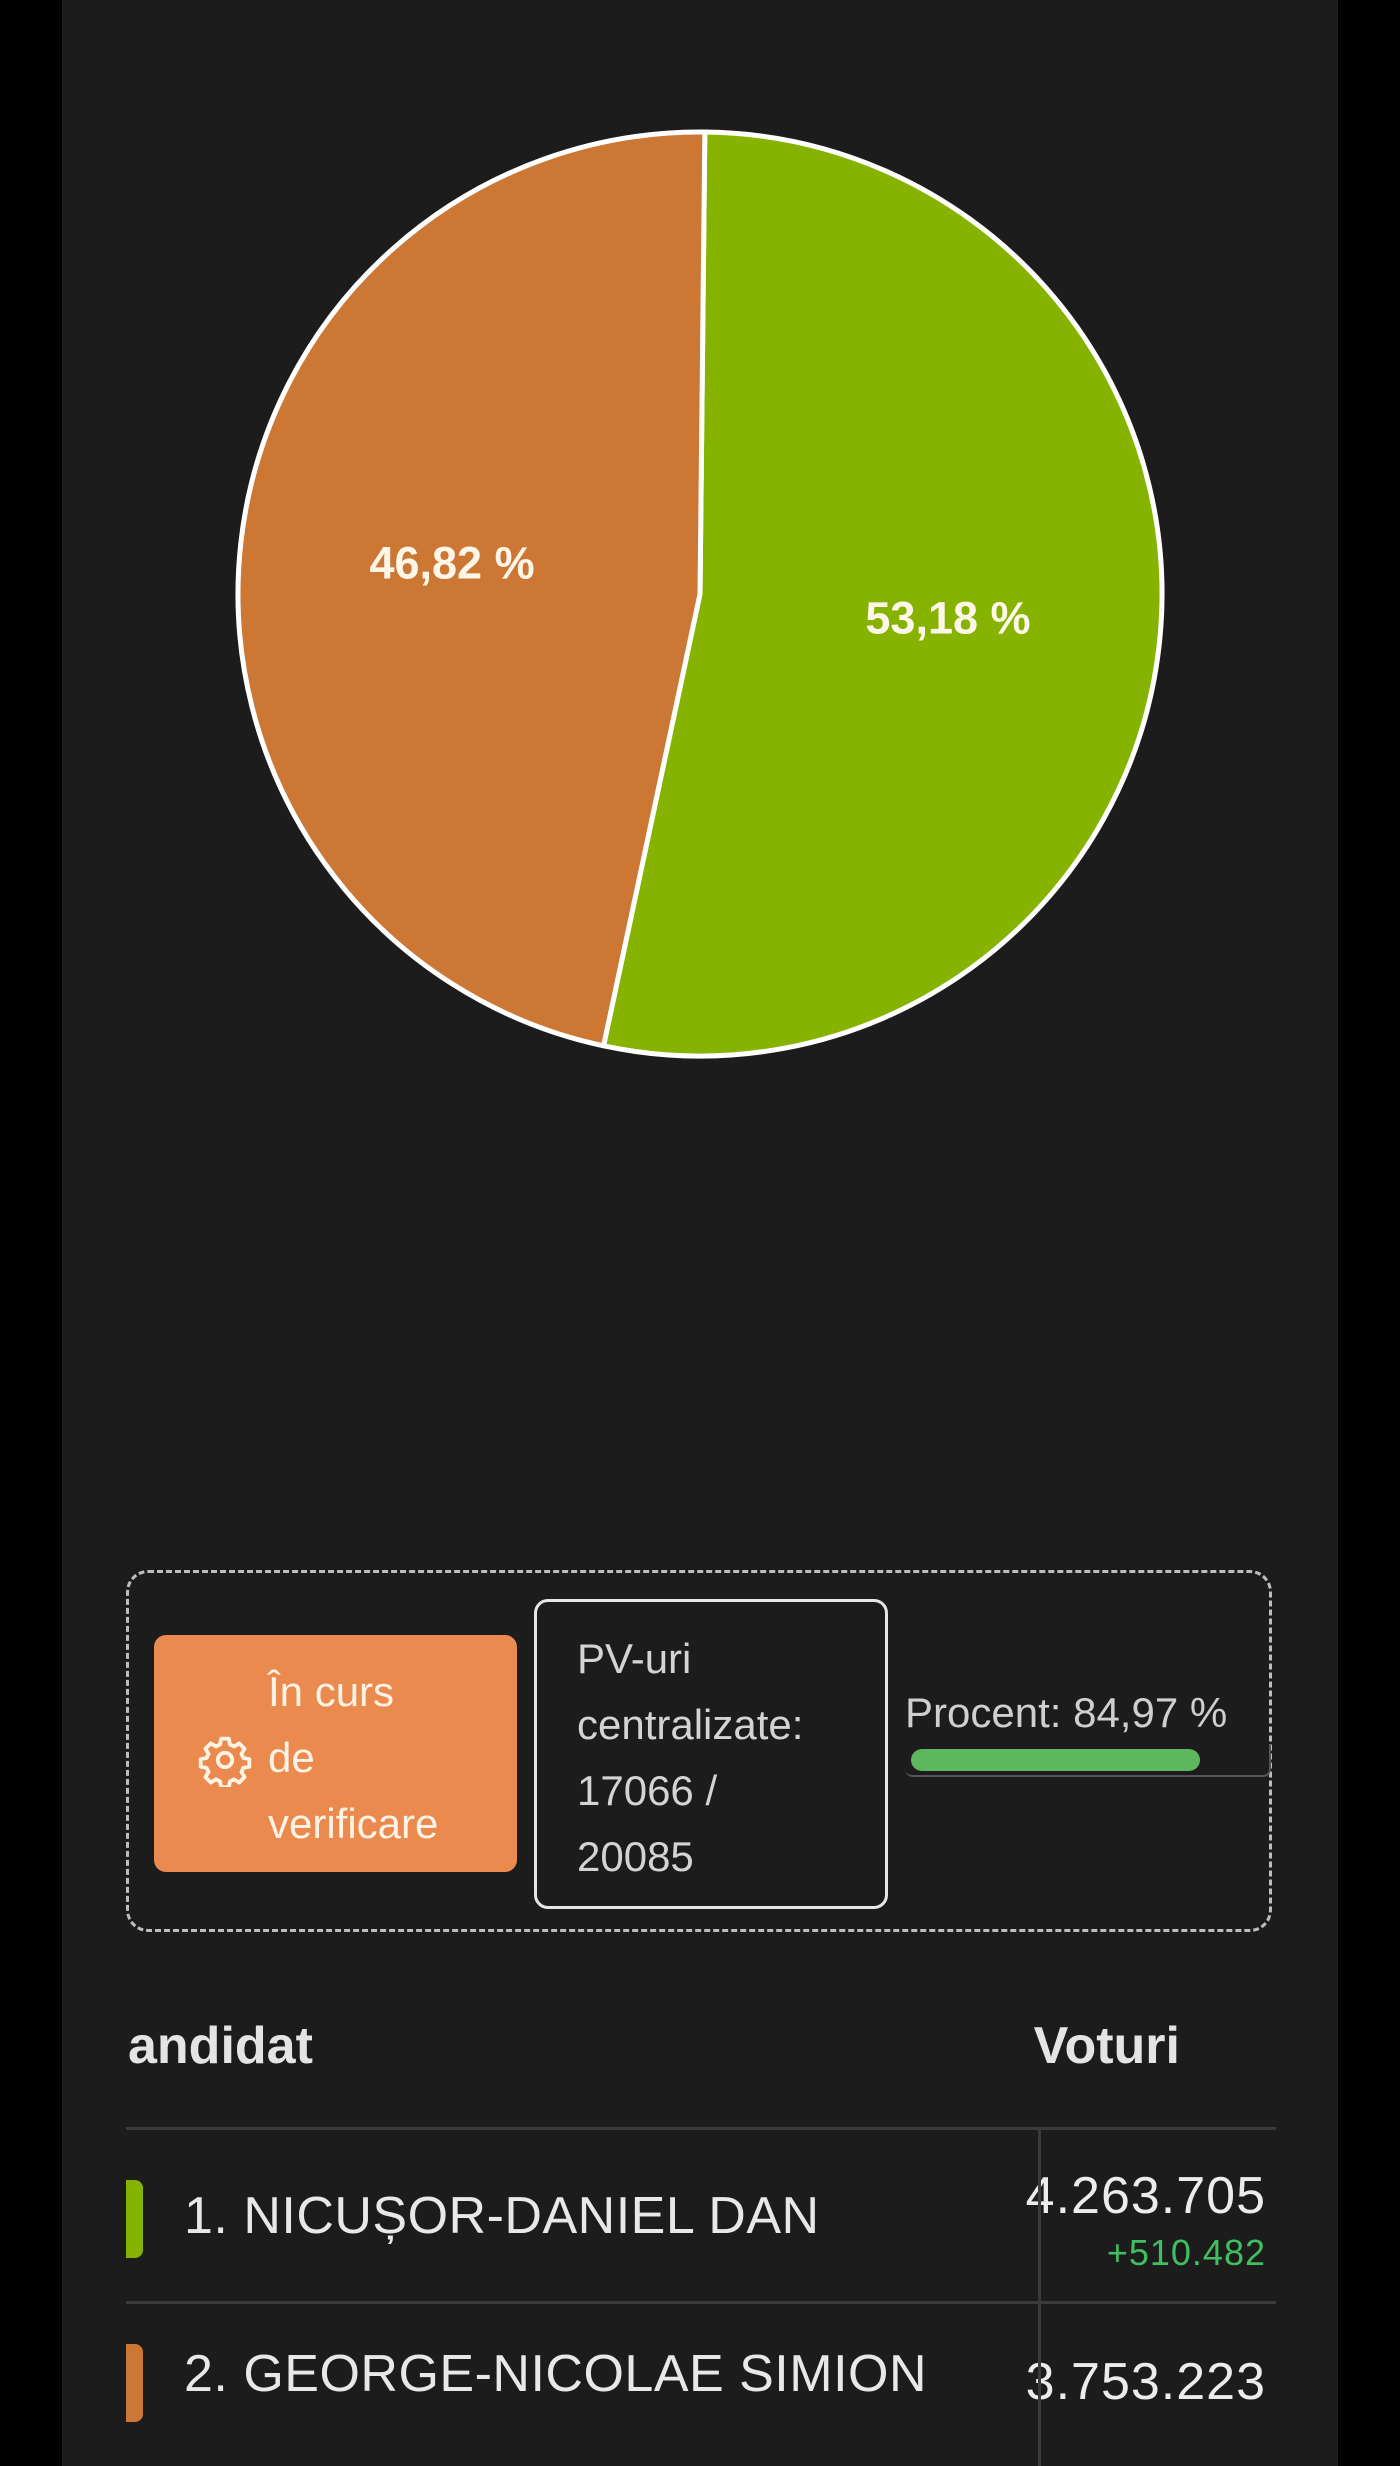  I want to click on progress-bar-fill, so click(1055, 1760).